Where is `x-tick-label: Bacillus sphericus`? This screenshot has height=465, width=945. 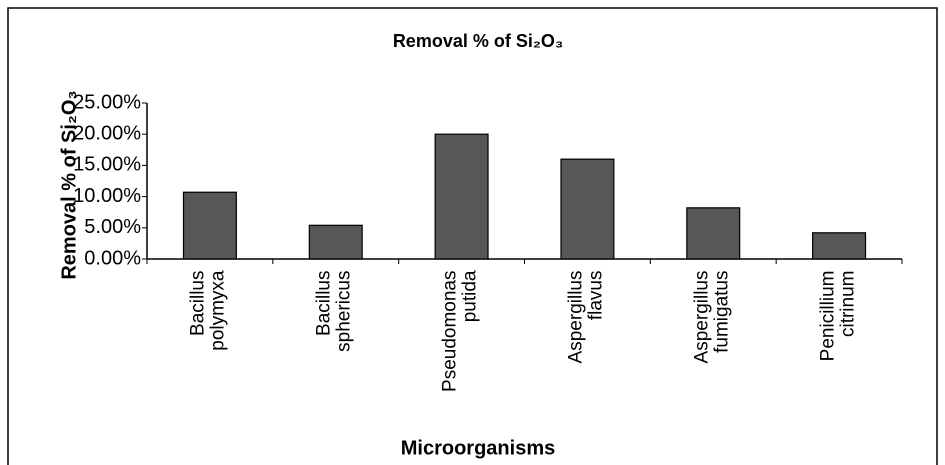 x-tick-label: Bacillus sphericus is located at coordinates (334, 311).